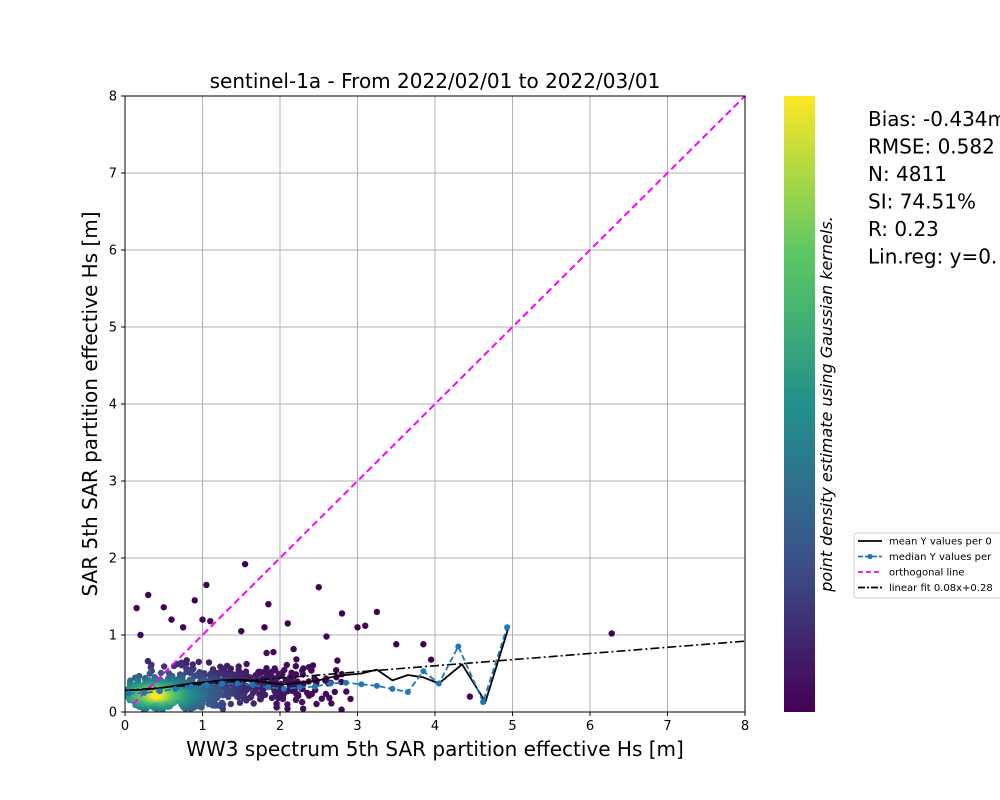  What do you see at coordinates (113, 636) in the screenshot?
I see `y-tick-label: 1` at bounding box center [113, 636].